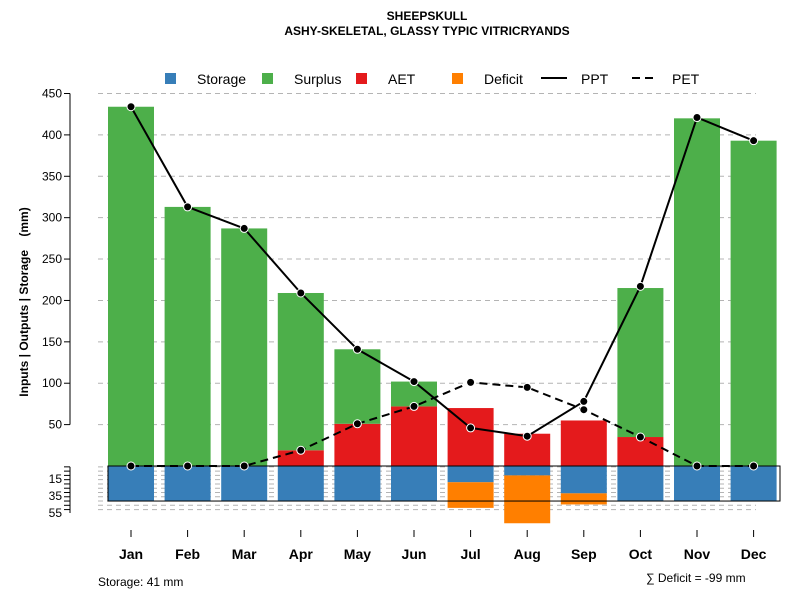 Image resolution: width=800 pixels, height=600 pixels. I want to click on legend-swatch-deficit, so click(457, 78).